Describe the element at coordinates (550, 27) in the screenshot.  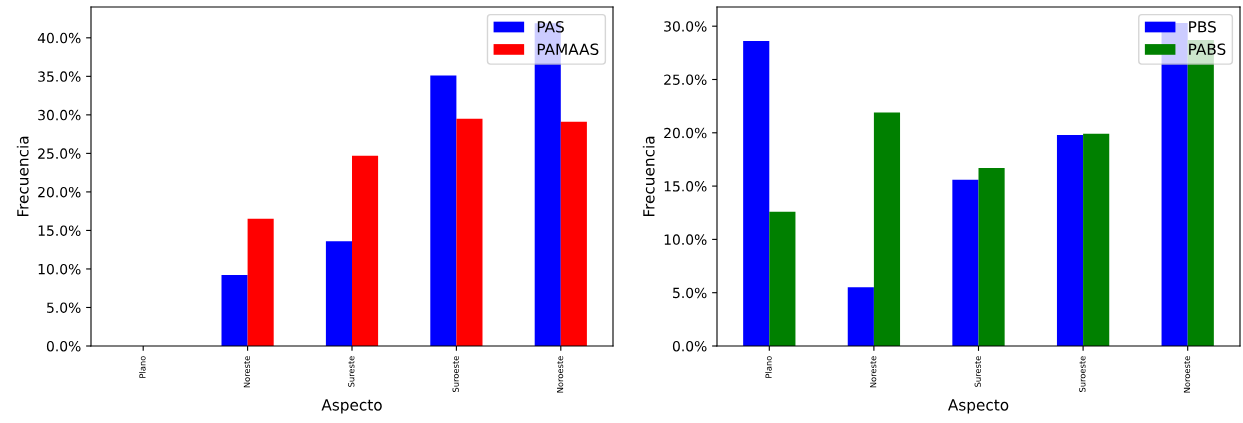
I see `legend-label: PAS` at that location.